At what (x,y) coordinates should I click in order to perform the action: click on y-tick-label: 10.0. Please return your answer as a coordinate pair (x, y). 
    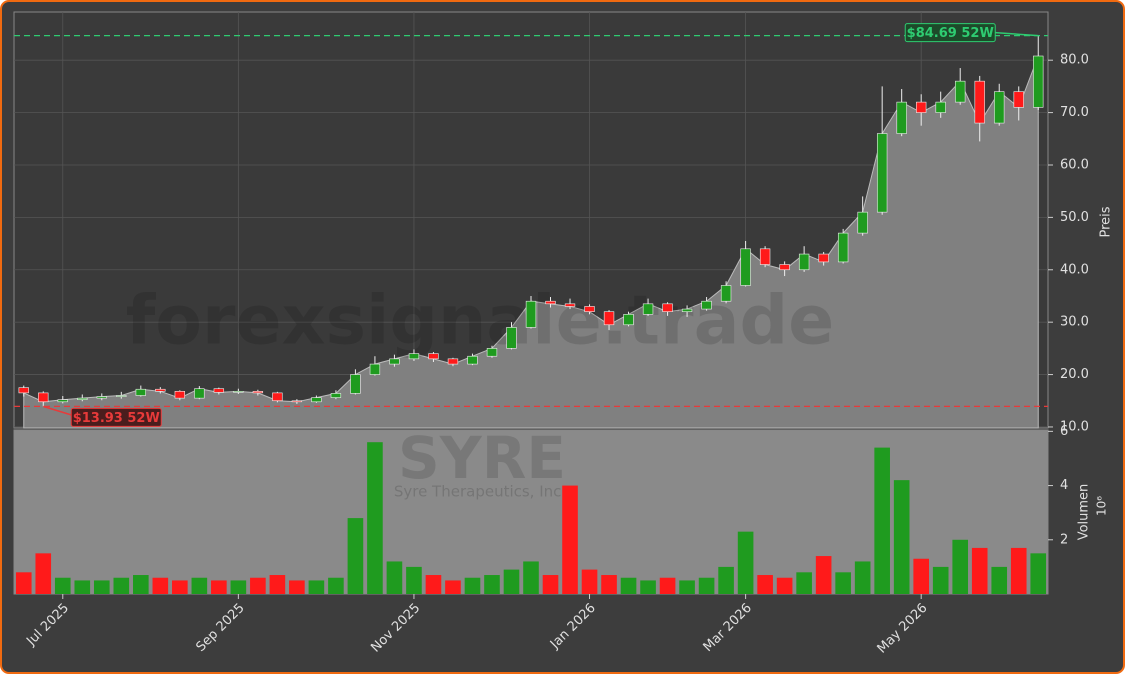
    Looking at the image, I should click on (1074, 426).